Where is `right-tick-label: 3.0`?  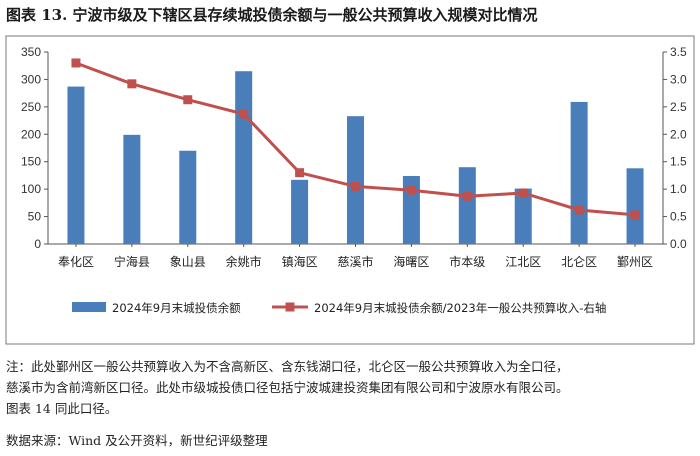 right-tick-label: 3.0 is located at coordinates (678, 79).